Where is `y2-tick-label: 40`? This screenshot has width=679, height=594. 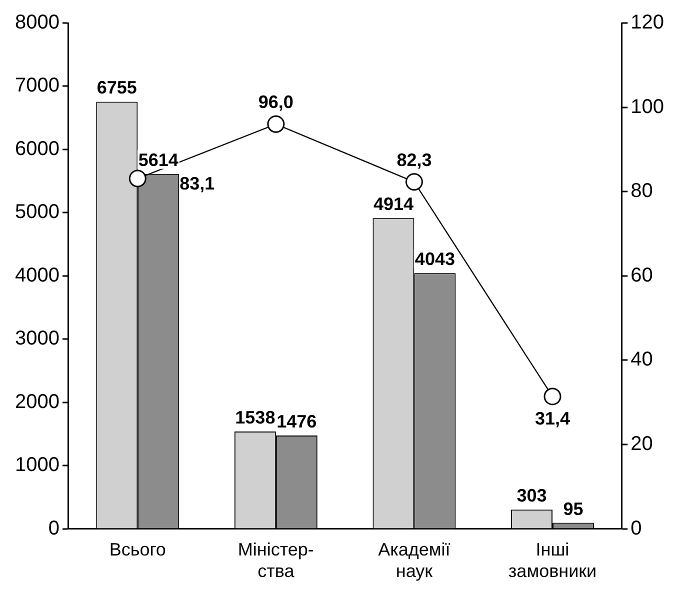
y2-tick-label: 40 is located at coordinates (641, 359).